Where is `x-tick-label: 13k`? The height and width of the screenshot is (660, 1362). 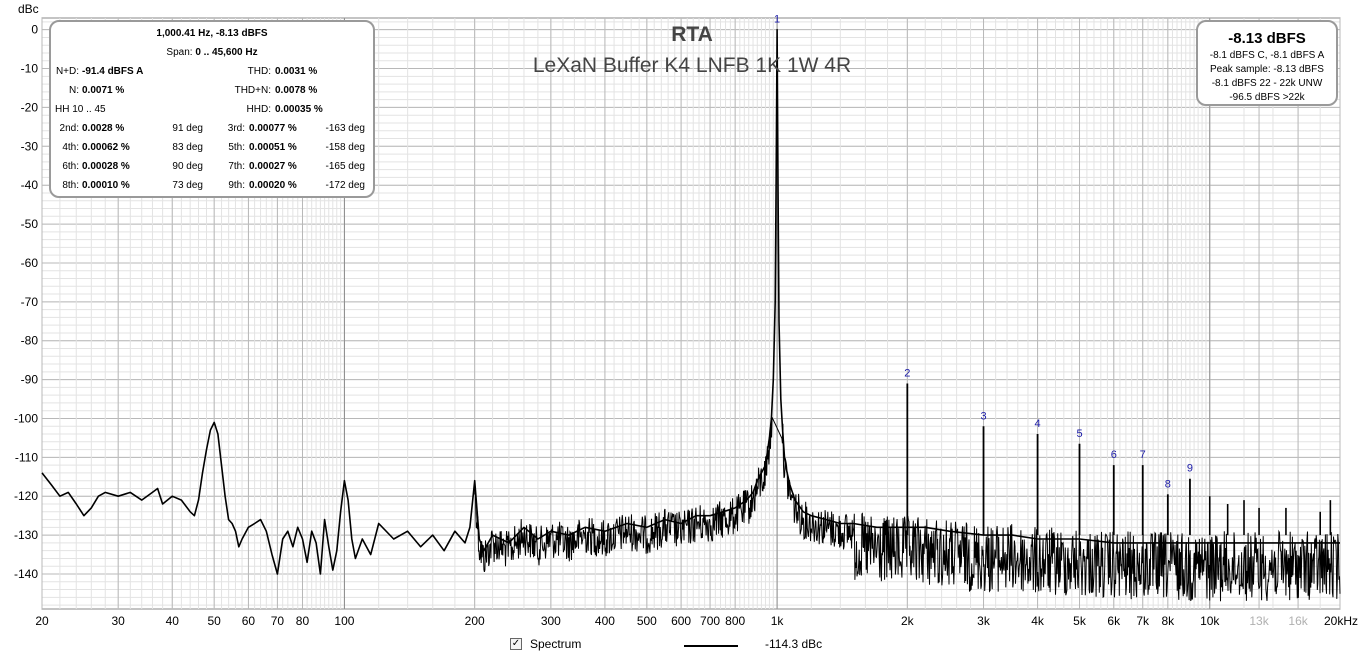
x-tick-label: 13k is located at coordinates (1259, 621).